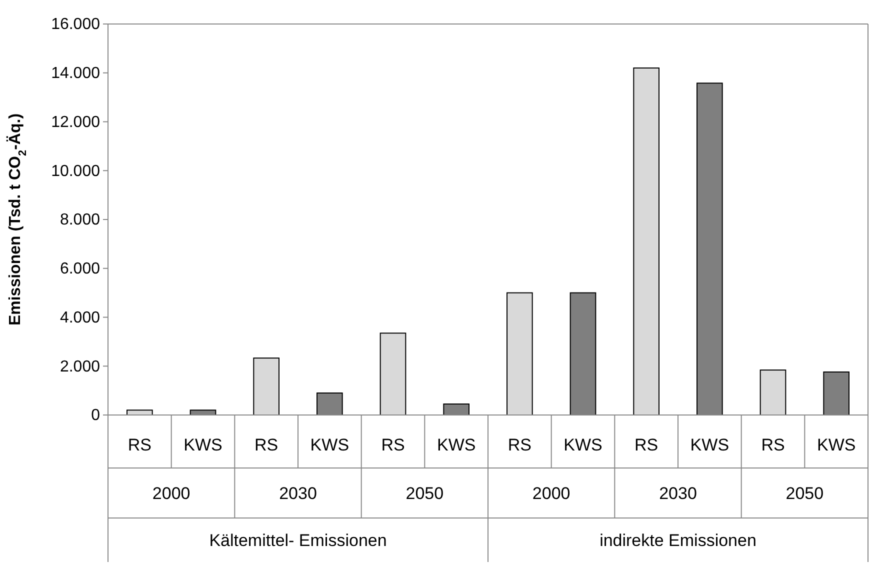 The image size is (875, 564). Describe the element at coordinates (80, 317) in the screenshot. I see `y-tick-label: 4.000` at that location.